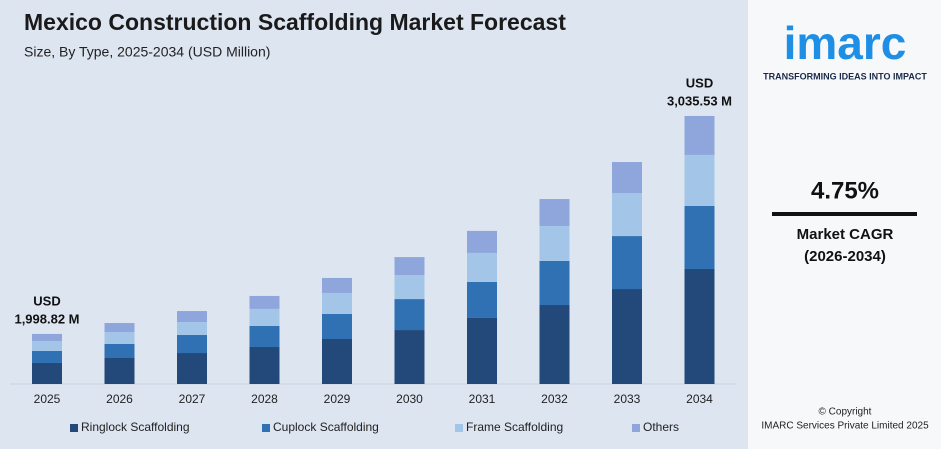  Describe the element at coordinates (845, 76) in the screenshot. I see `tagline: TRANSFORMING IDEAS INTO IMPACT` at that location.